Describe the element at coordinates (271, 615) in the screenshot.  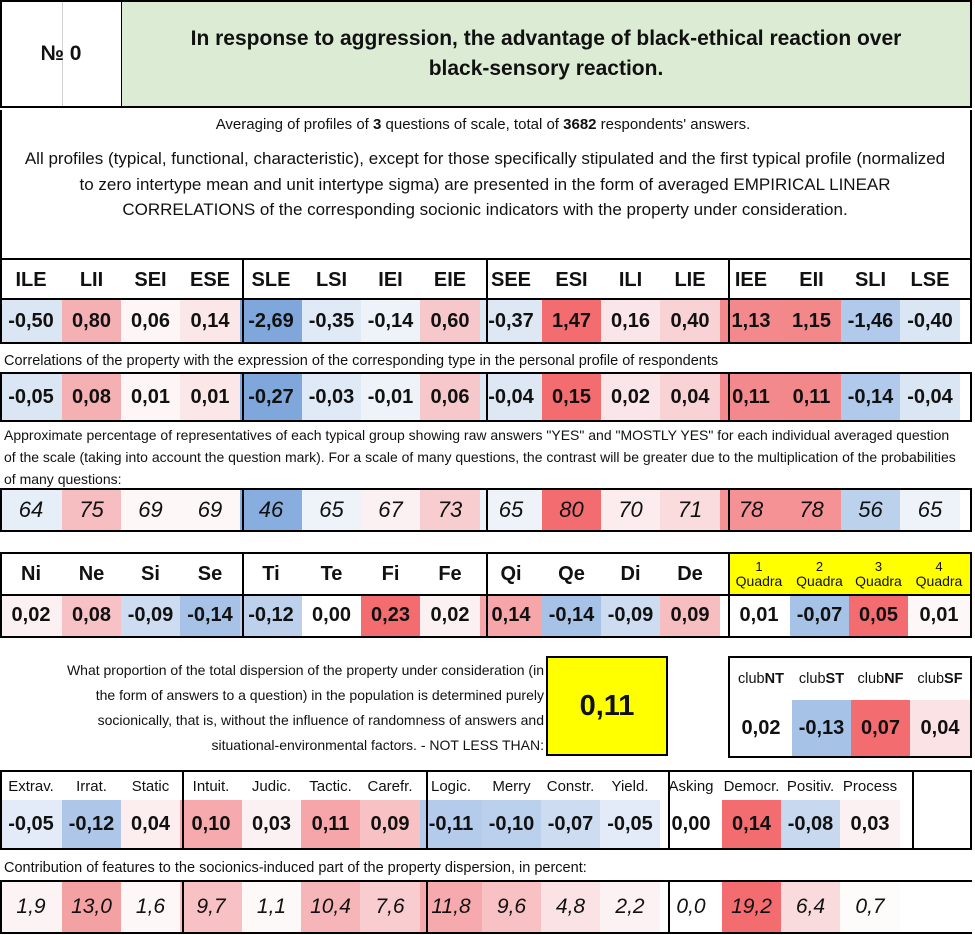
I see `function-value-ti: -0,12` at that location.